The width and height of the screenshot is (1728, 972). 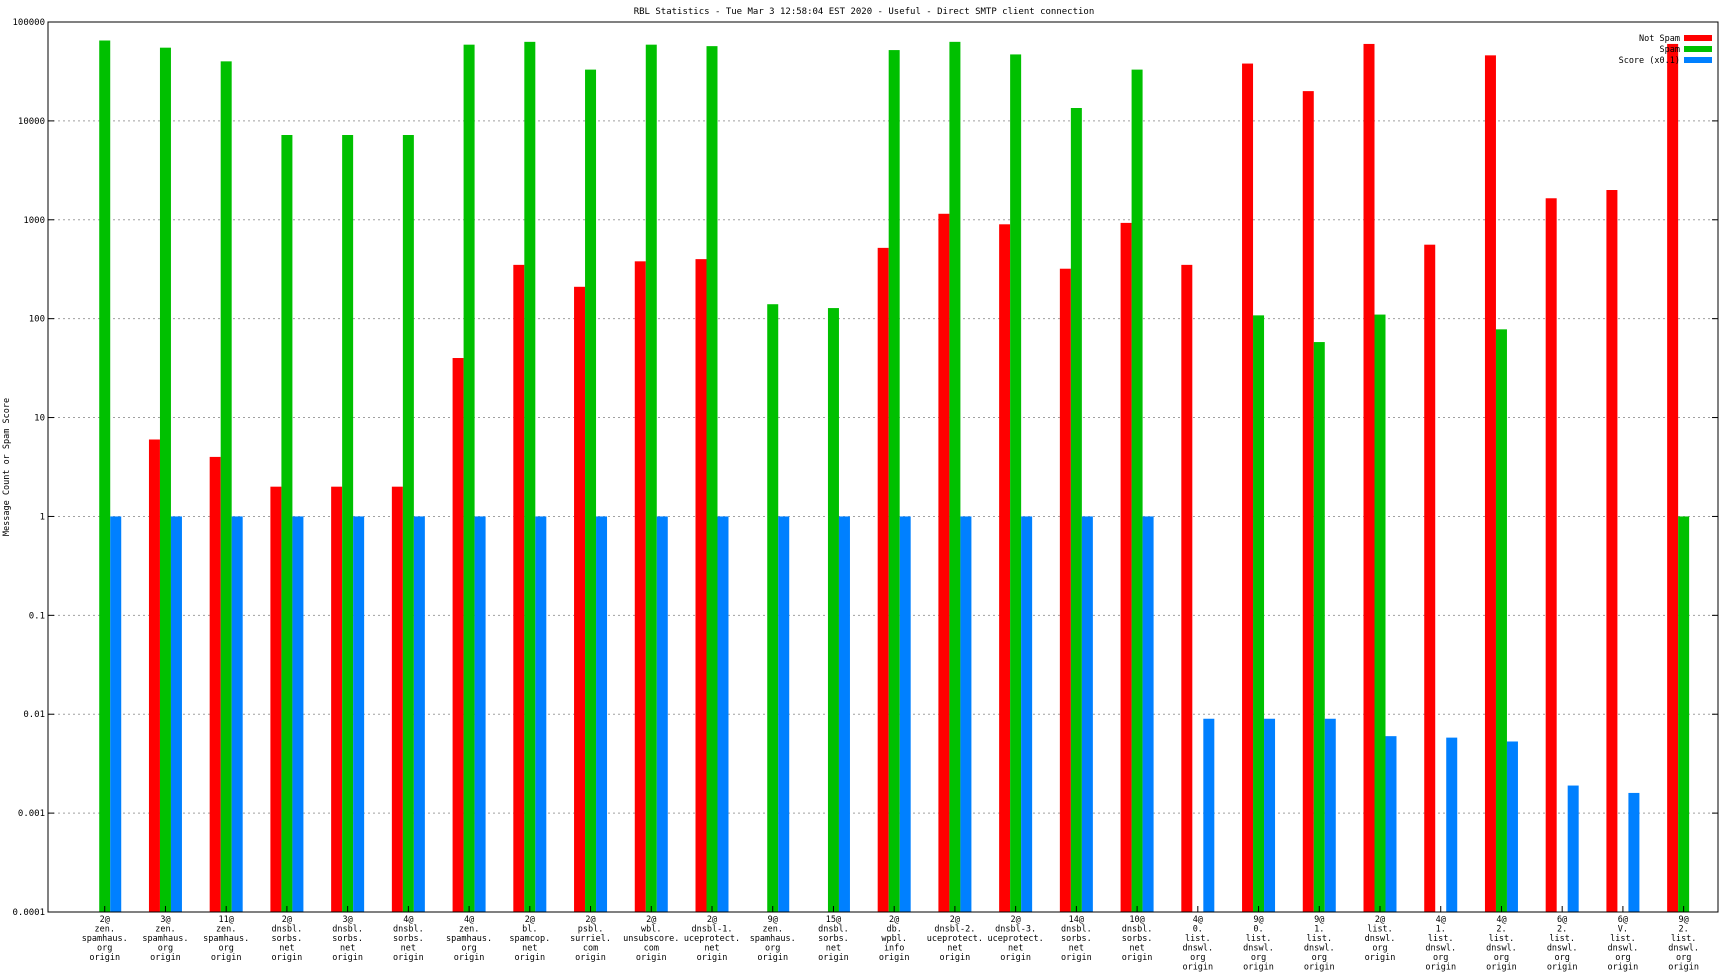 I want to click on x-tick-label: 3@ dnsbl. sorbs. net origin, so click(x=347, y=939).